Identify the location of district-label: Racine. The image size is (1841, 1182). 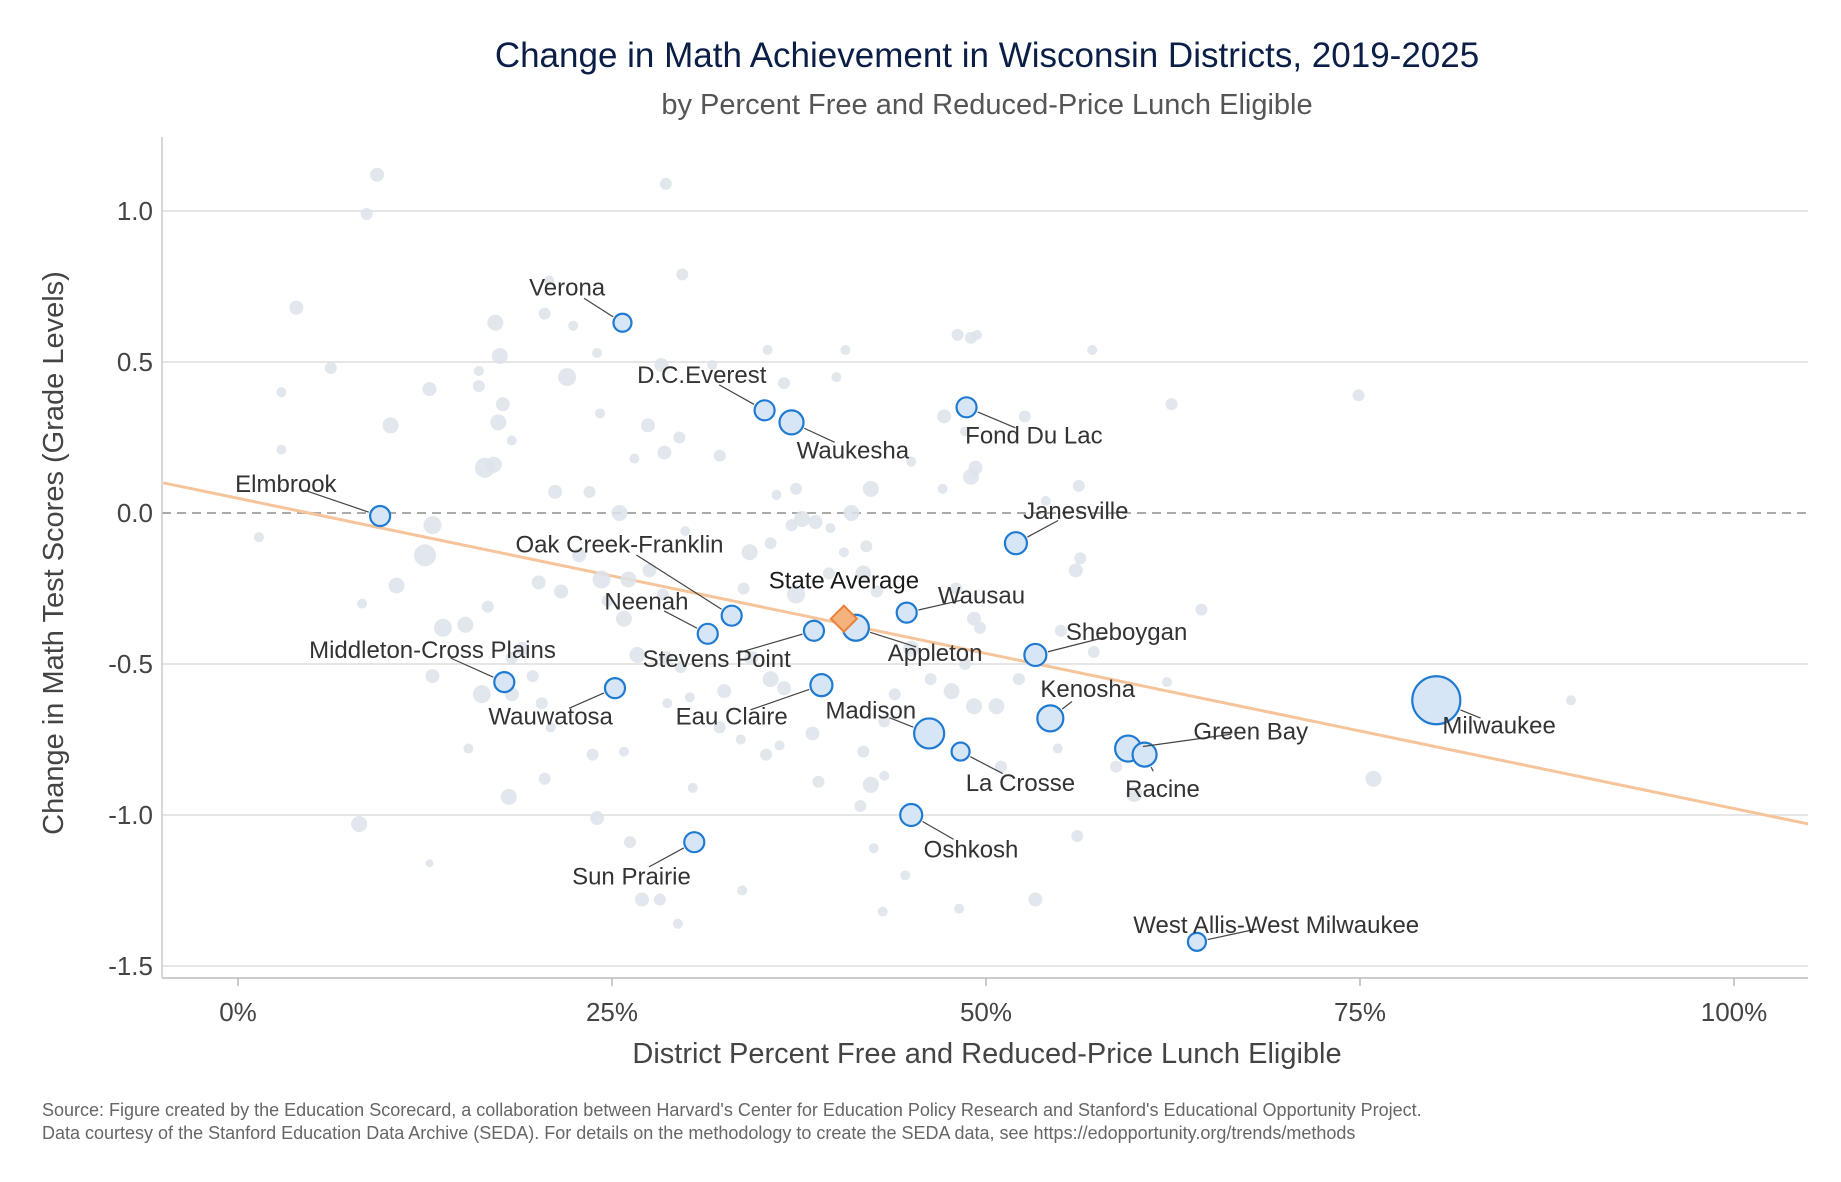
(1162, 789).